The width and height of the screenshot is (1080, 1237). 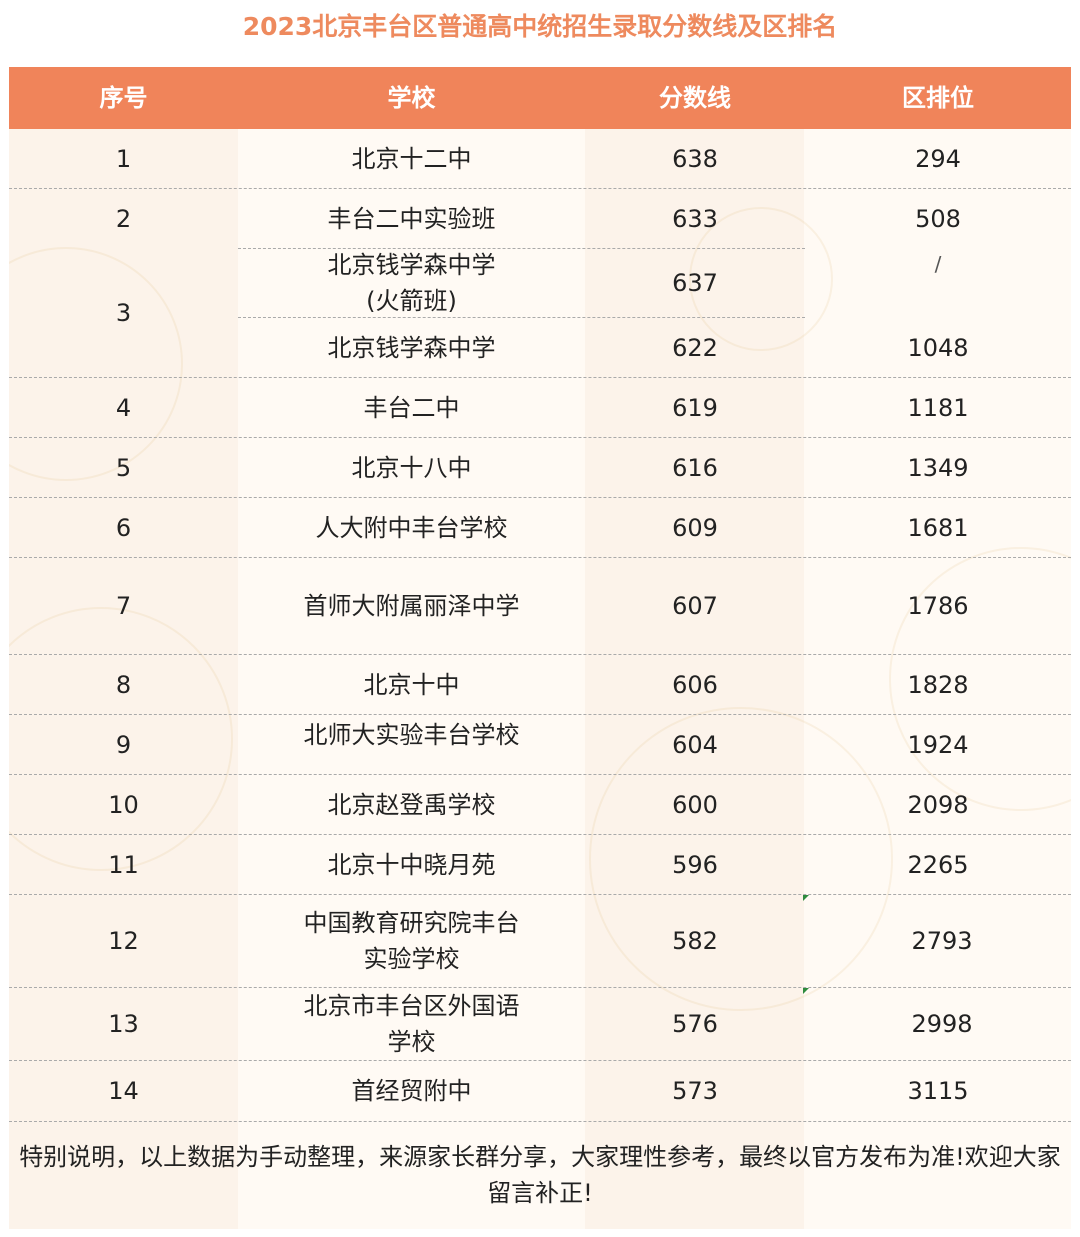 I want to click on row-score: 609, so click(x=695, y=527).